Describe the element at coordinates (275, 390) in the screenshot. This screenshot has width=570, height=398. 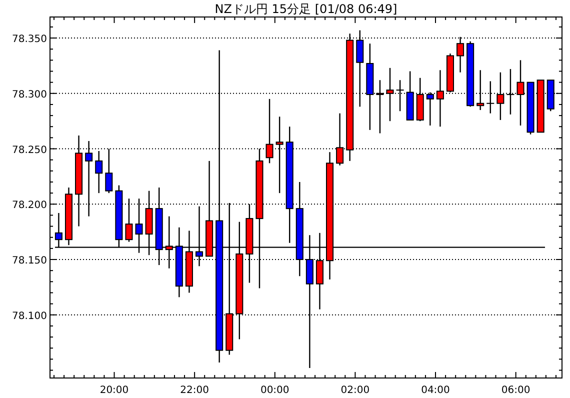
I see `x-tick-label: 00:00` at that location.